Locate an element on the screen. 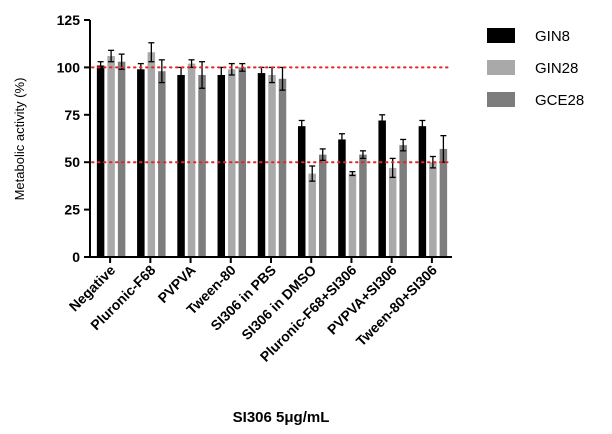 The image size is (612, 434). y-tick-label: 125 is located at coordinates (69, 20).